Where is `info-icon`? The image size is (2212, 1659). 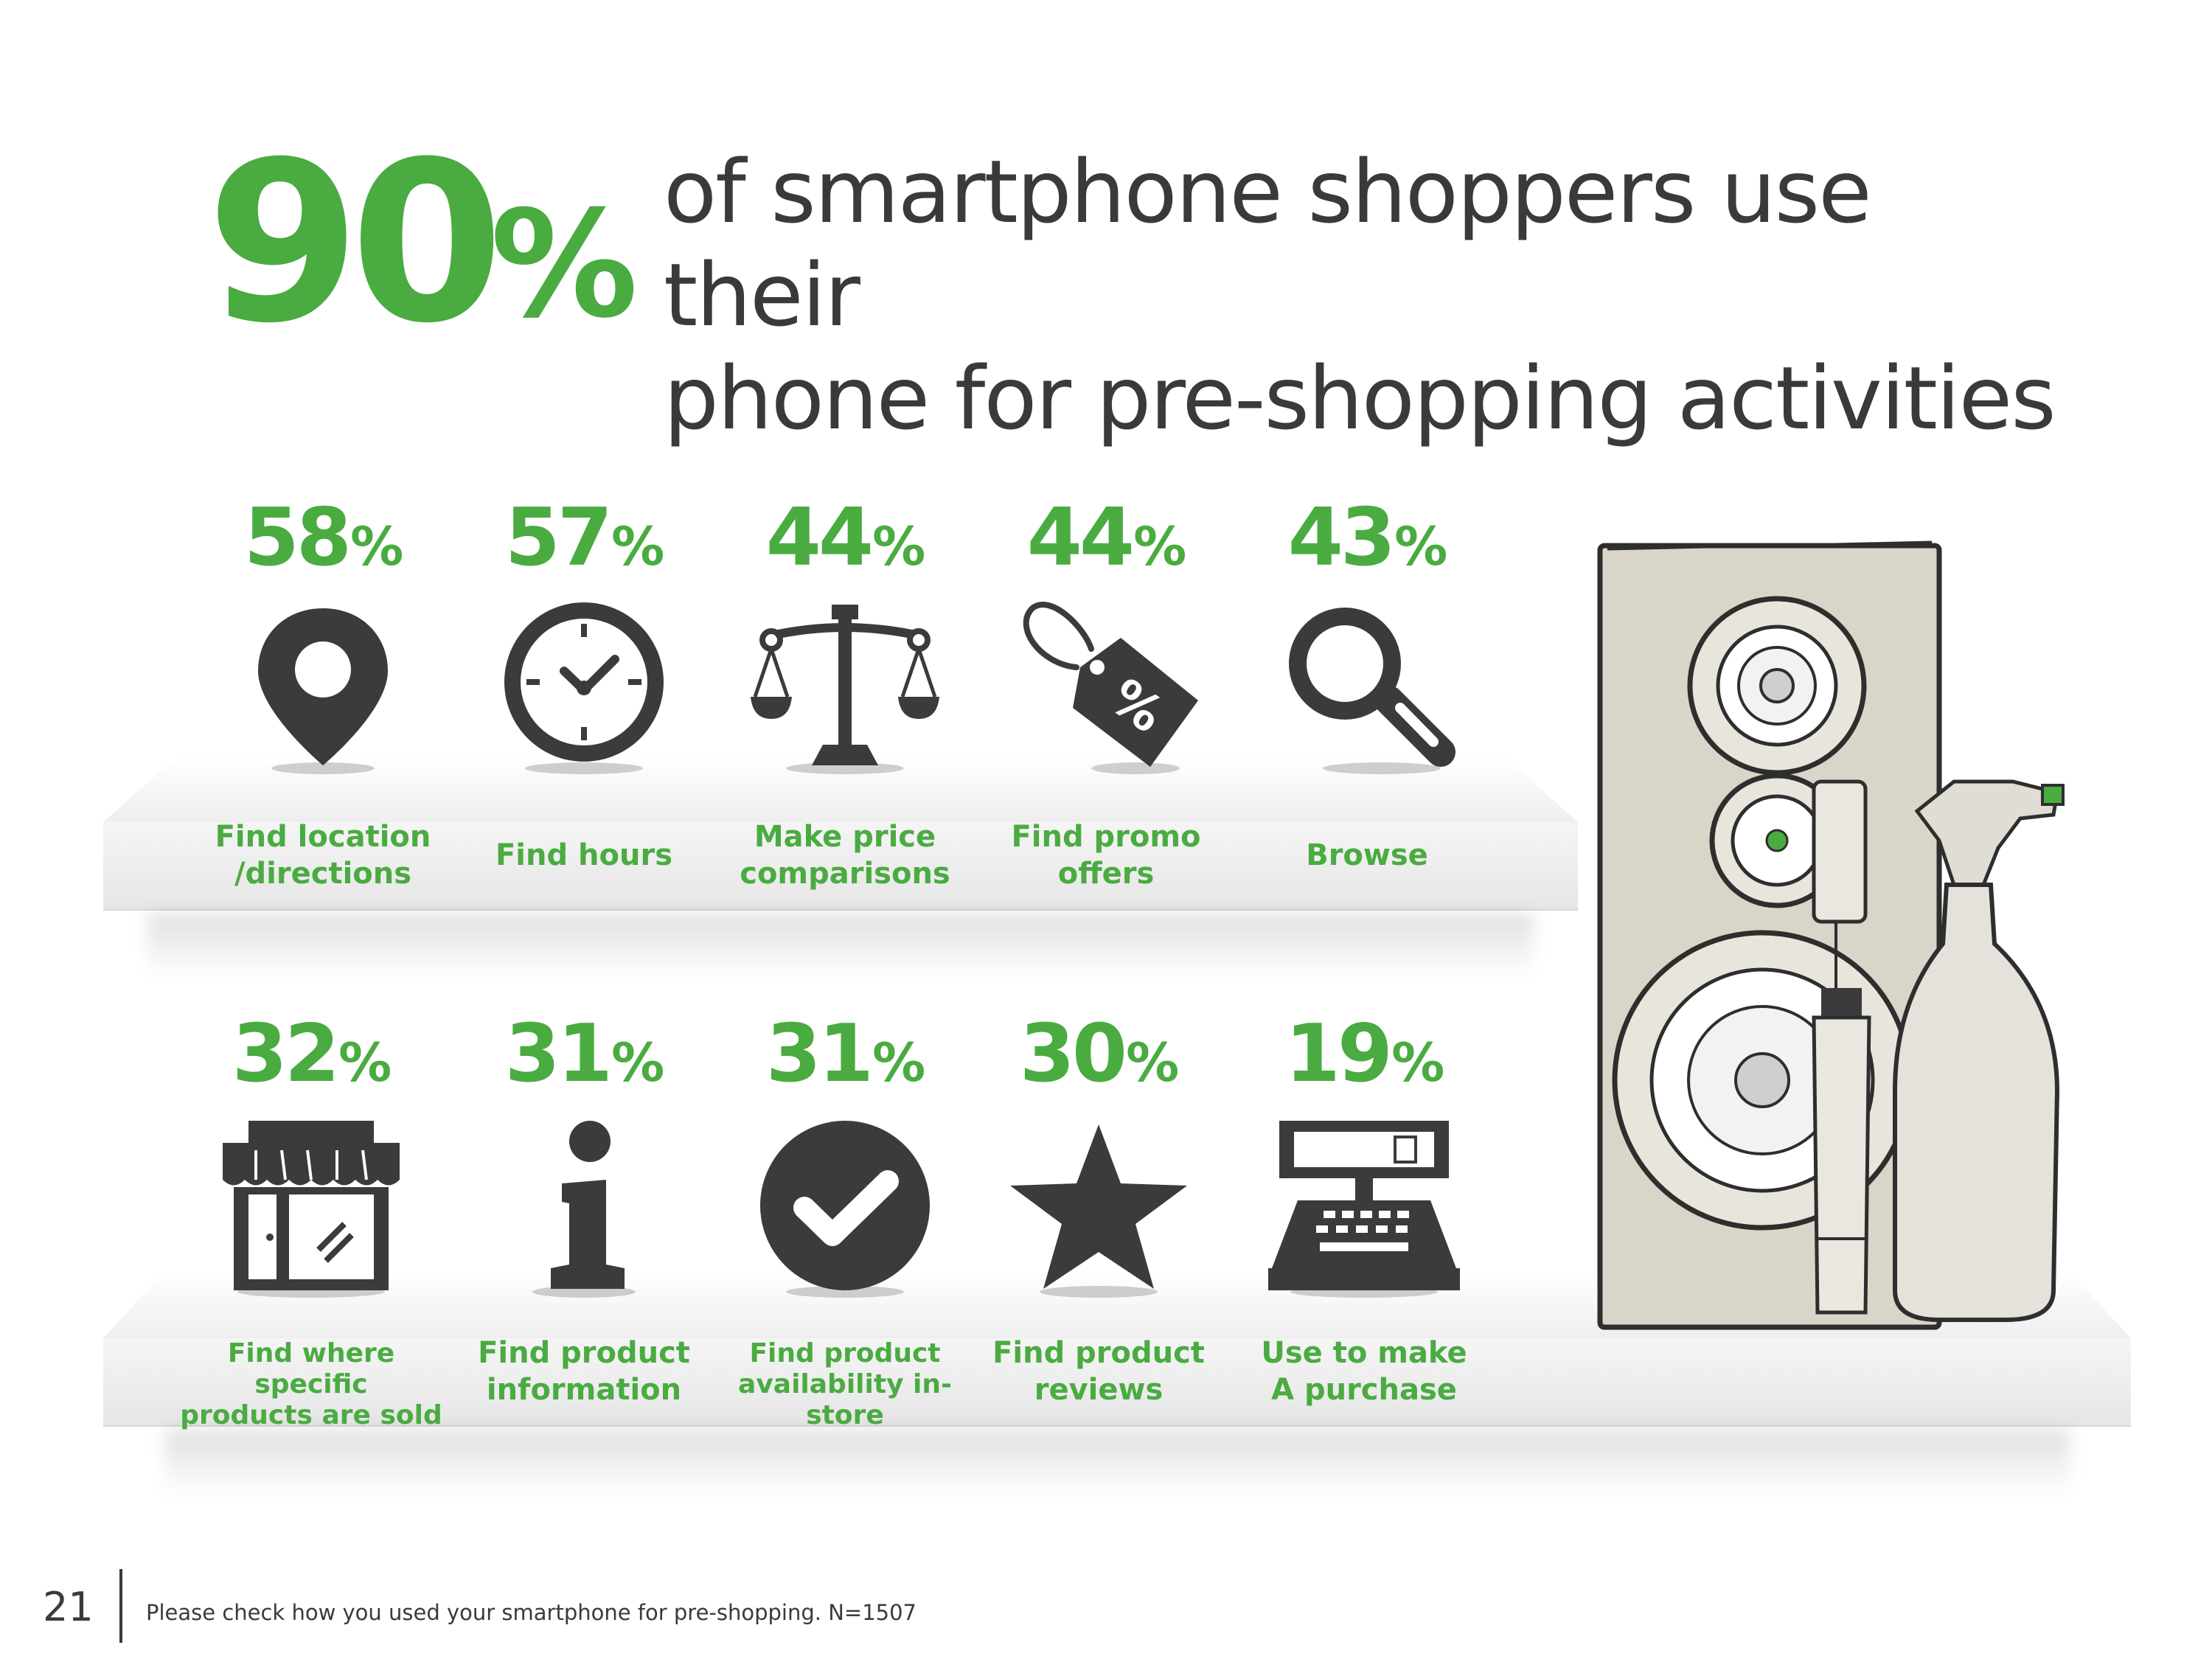 info-icon is located at coordinates (584, 1209).